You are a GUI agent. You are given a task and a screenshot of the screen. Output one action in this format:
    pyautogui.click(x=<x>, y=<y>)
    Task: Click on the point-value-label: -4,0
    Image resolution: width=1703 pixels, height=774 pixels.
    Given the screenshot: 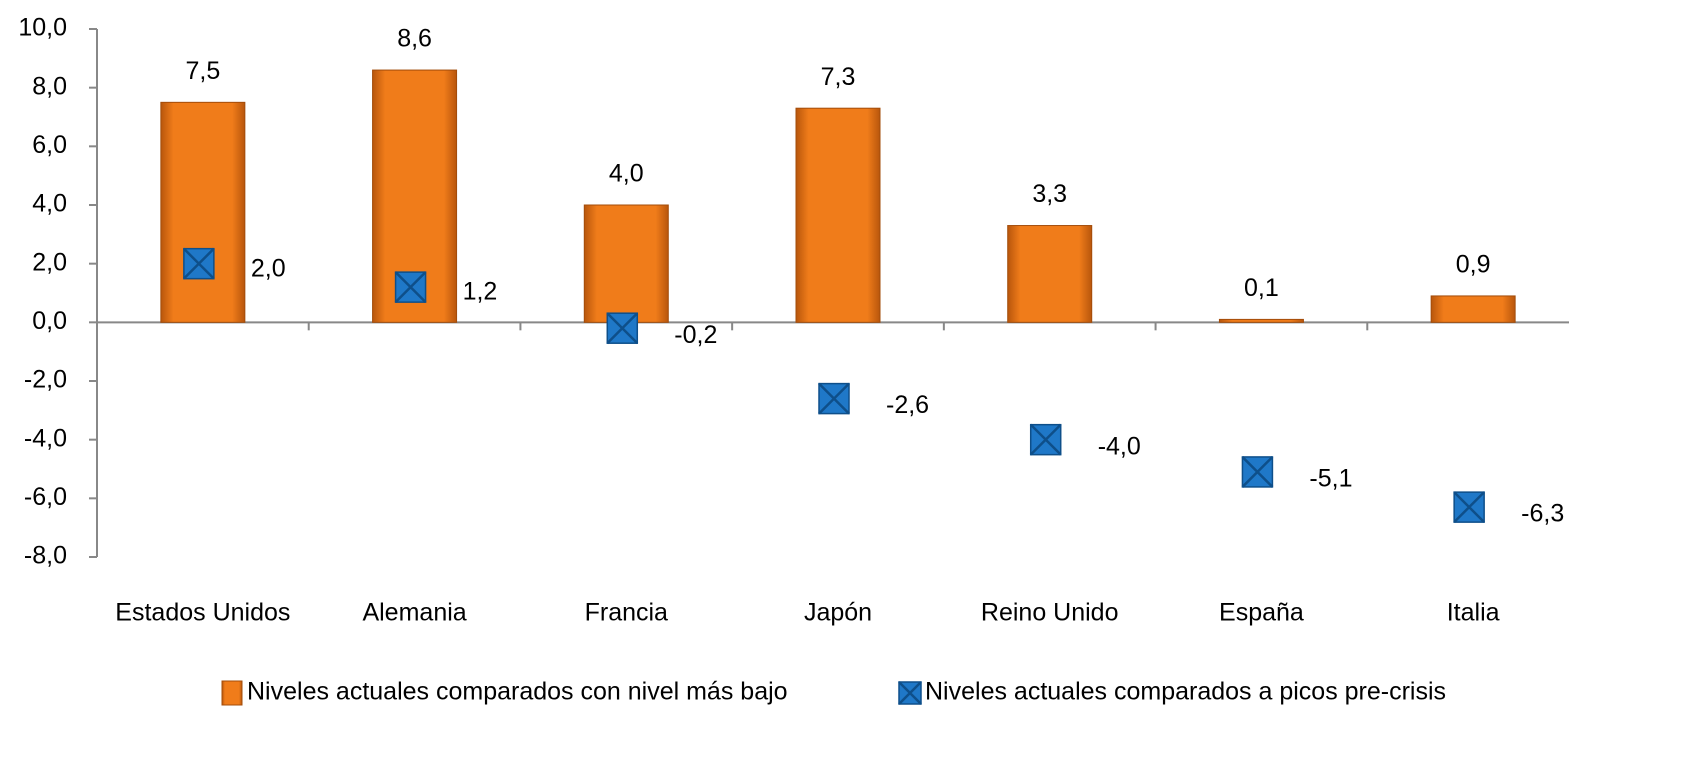 What is the action you would take?
    pyautogui.click(x=1119, y=446)
    